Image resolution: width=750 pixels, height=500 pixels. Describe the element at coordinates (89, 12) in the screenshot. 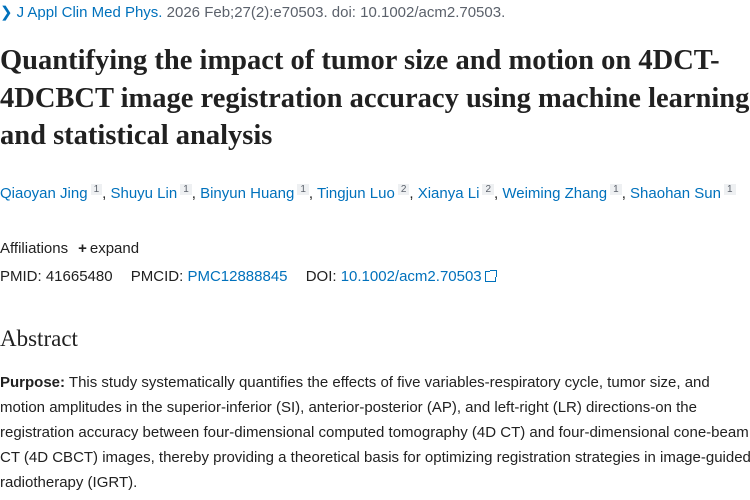

I see `journal-link: J Appl Clin Med Phys.` at that location.